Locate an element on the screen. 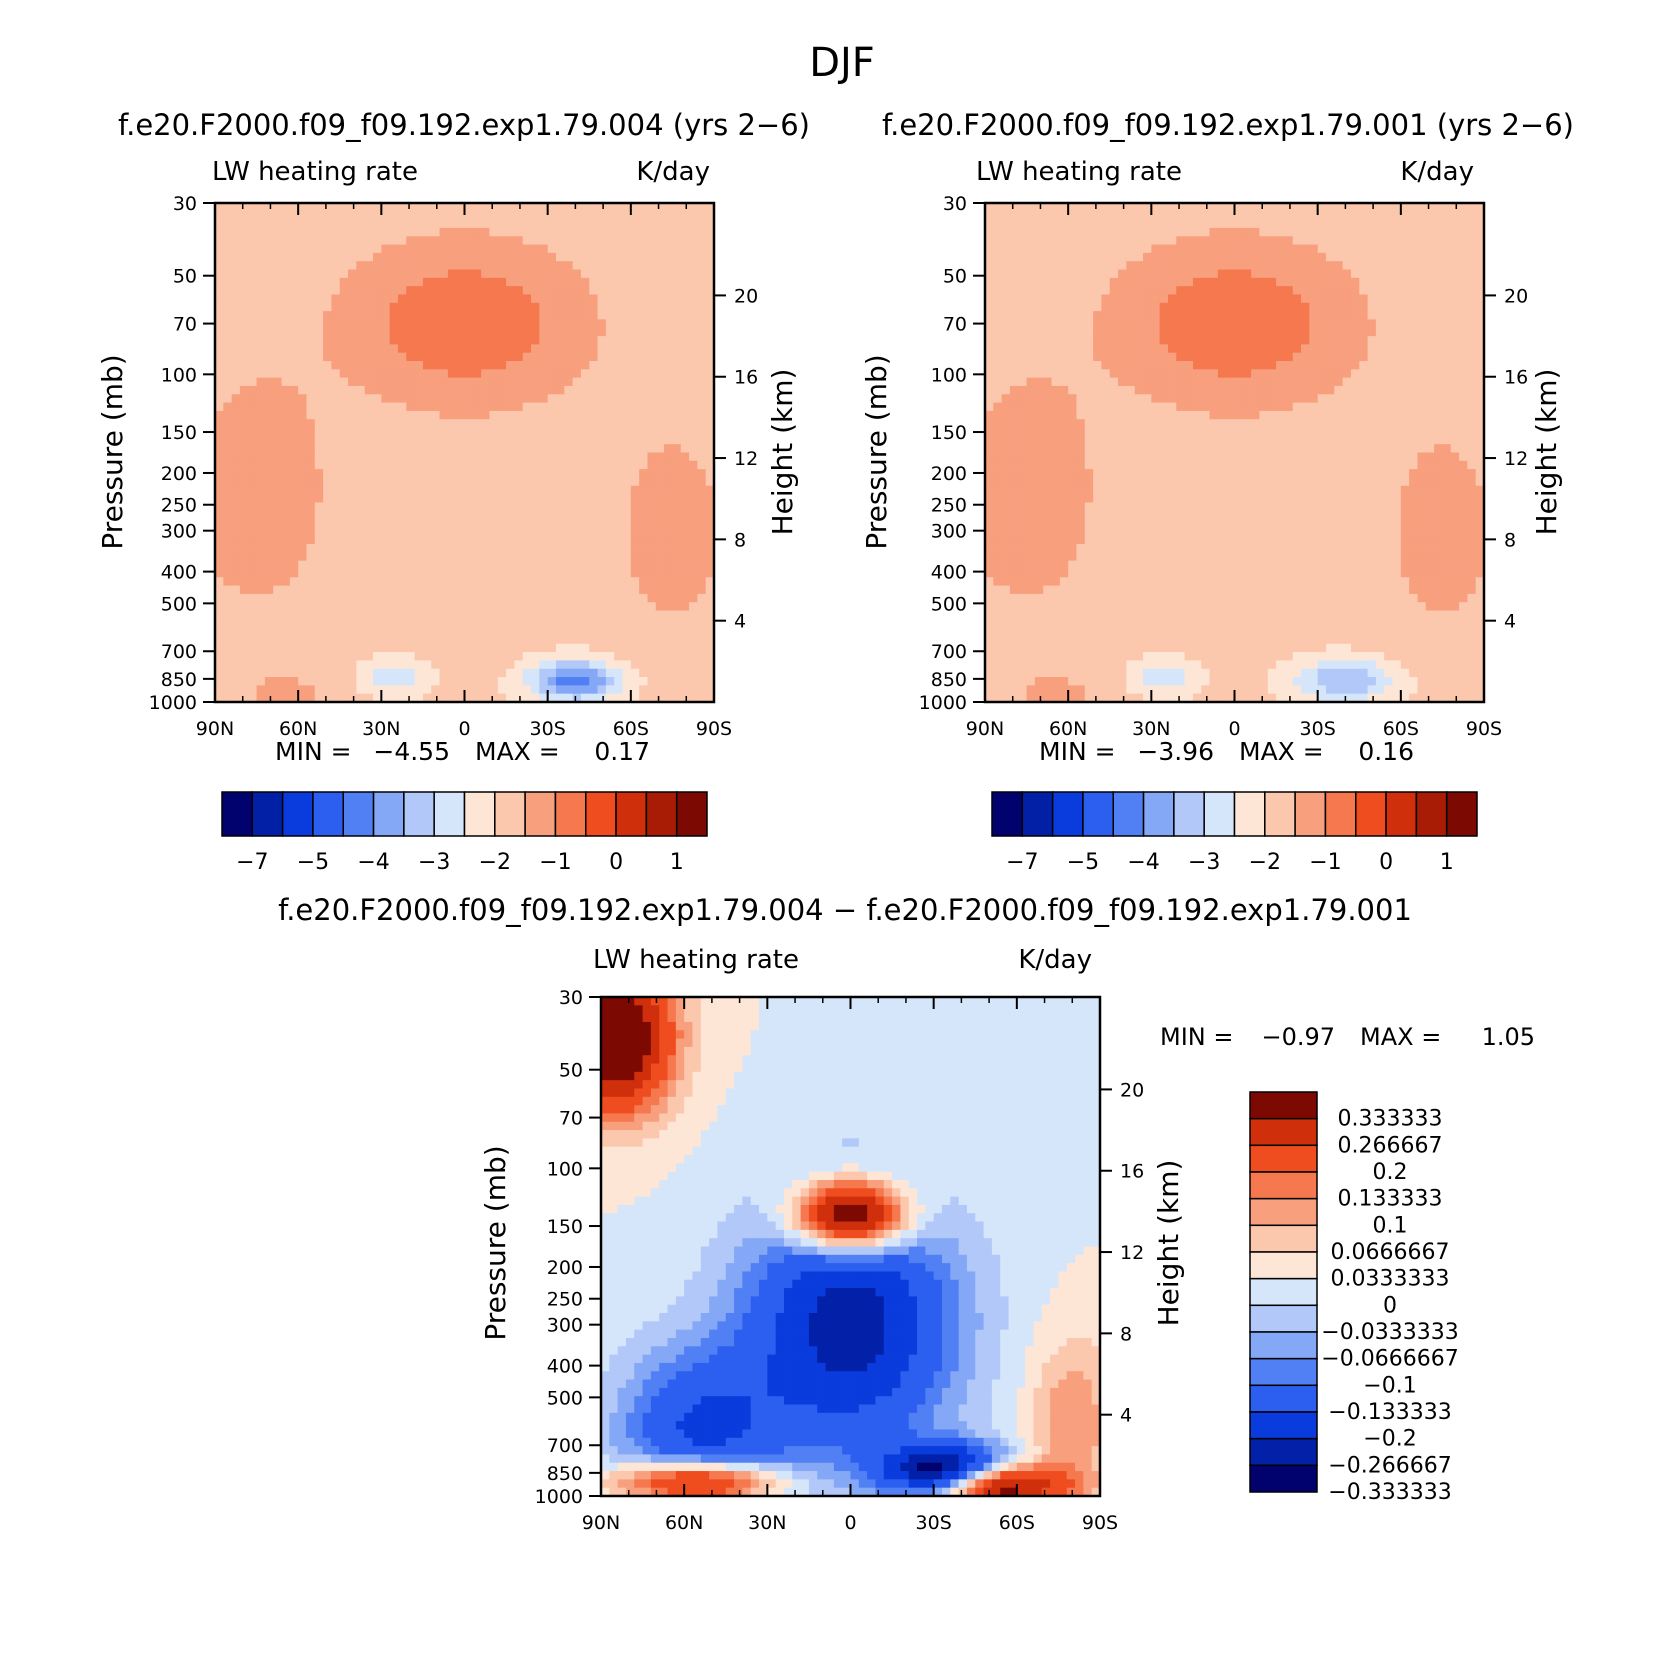 Image resolution: width=1674 pixels, height=1672 pixels. colorbar-label: −3 is located at coordinates (1204, 862).